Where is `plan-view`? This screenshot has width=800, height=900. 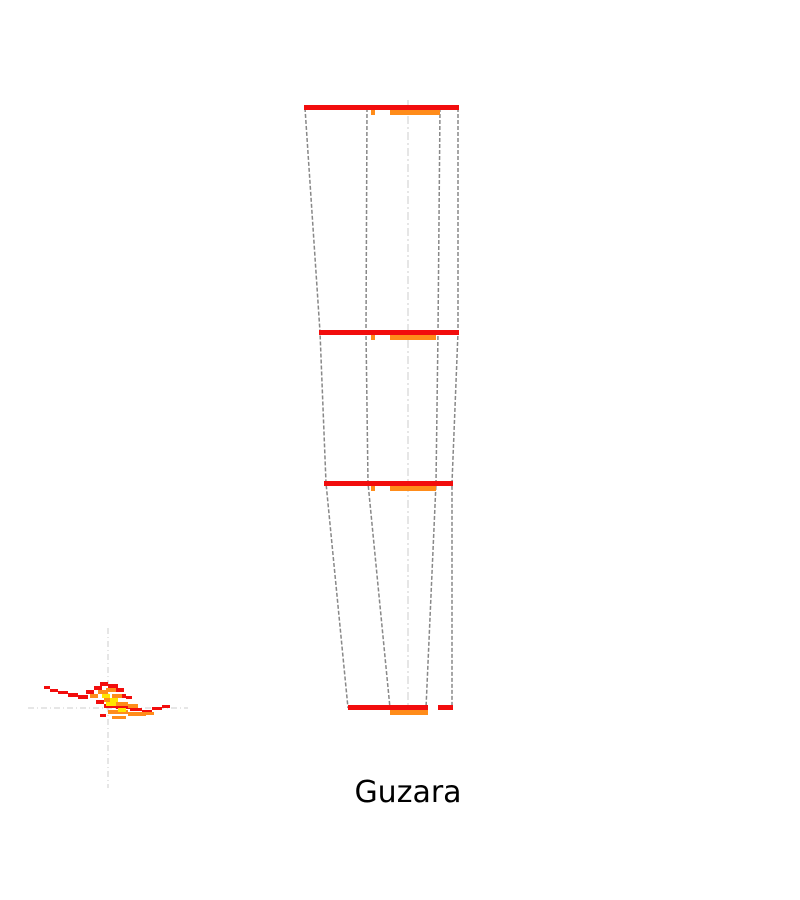
plan-view is located at coordinates (108, 708).